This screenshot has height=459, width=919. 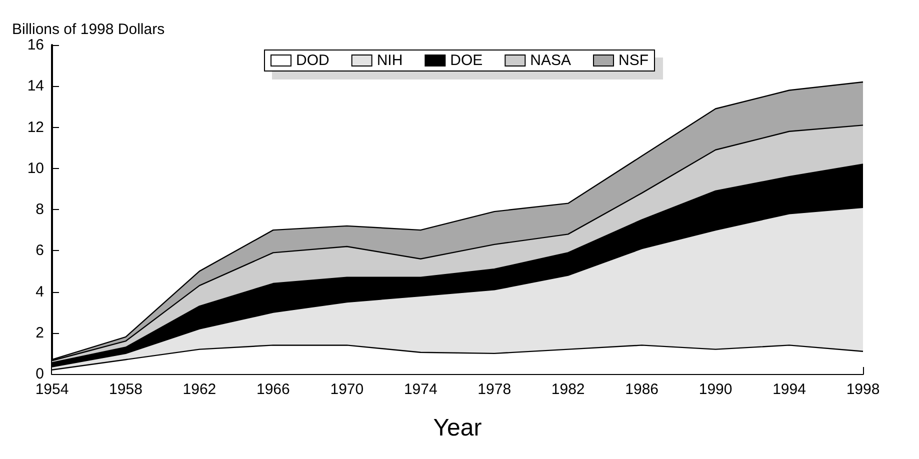 I want to click on y-tick-label: 12, so click(x=35, y=127).